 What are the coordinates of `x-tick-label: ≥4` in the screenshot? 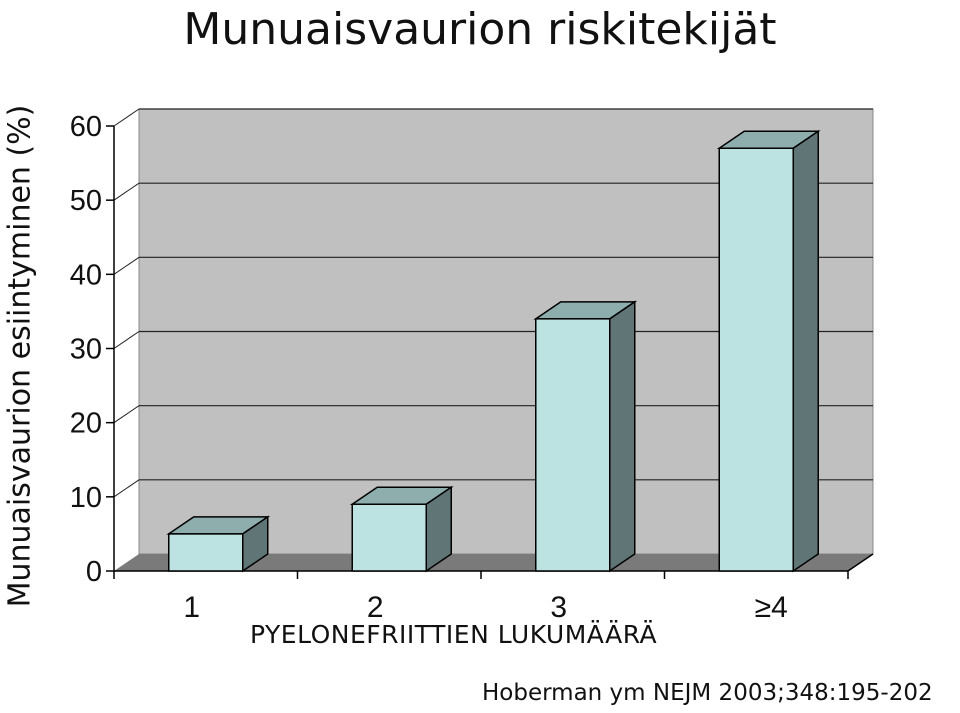 It's located at (771, 607).